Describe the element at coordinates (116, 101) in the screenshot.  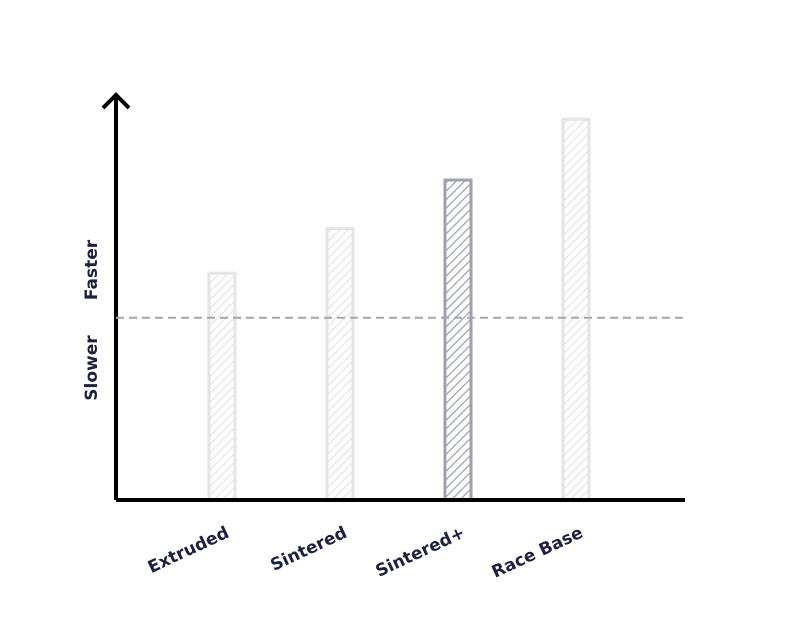
I see `y-axis-arrow` at that location.